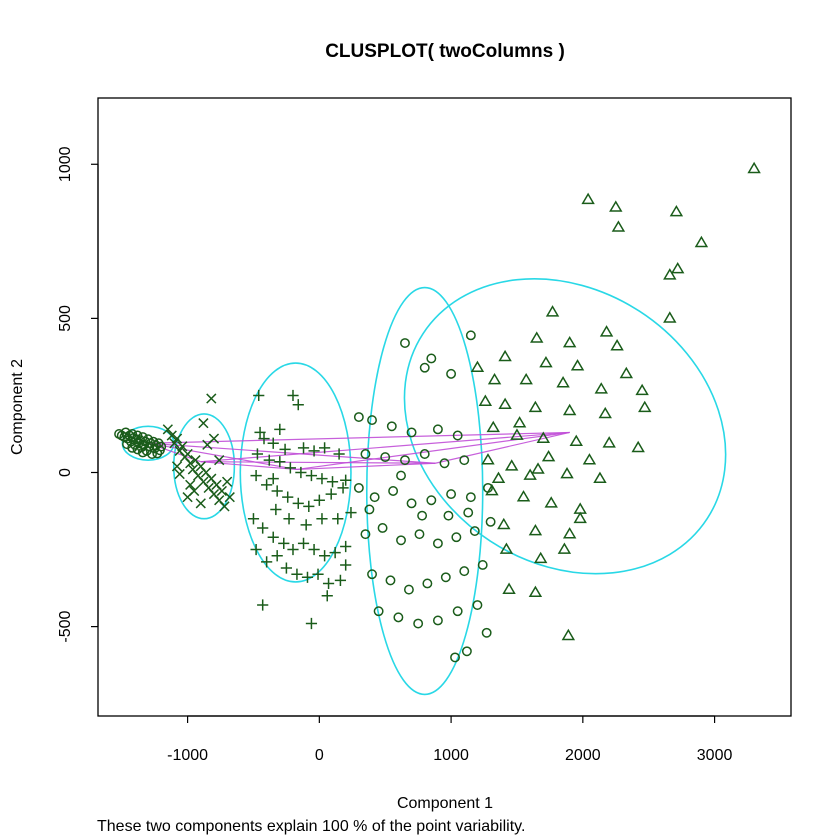  I want to click on x-tick-label: 1000, so click(451, 755).